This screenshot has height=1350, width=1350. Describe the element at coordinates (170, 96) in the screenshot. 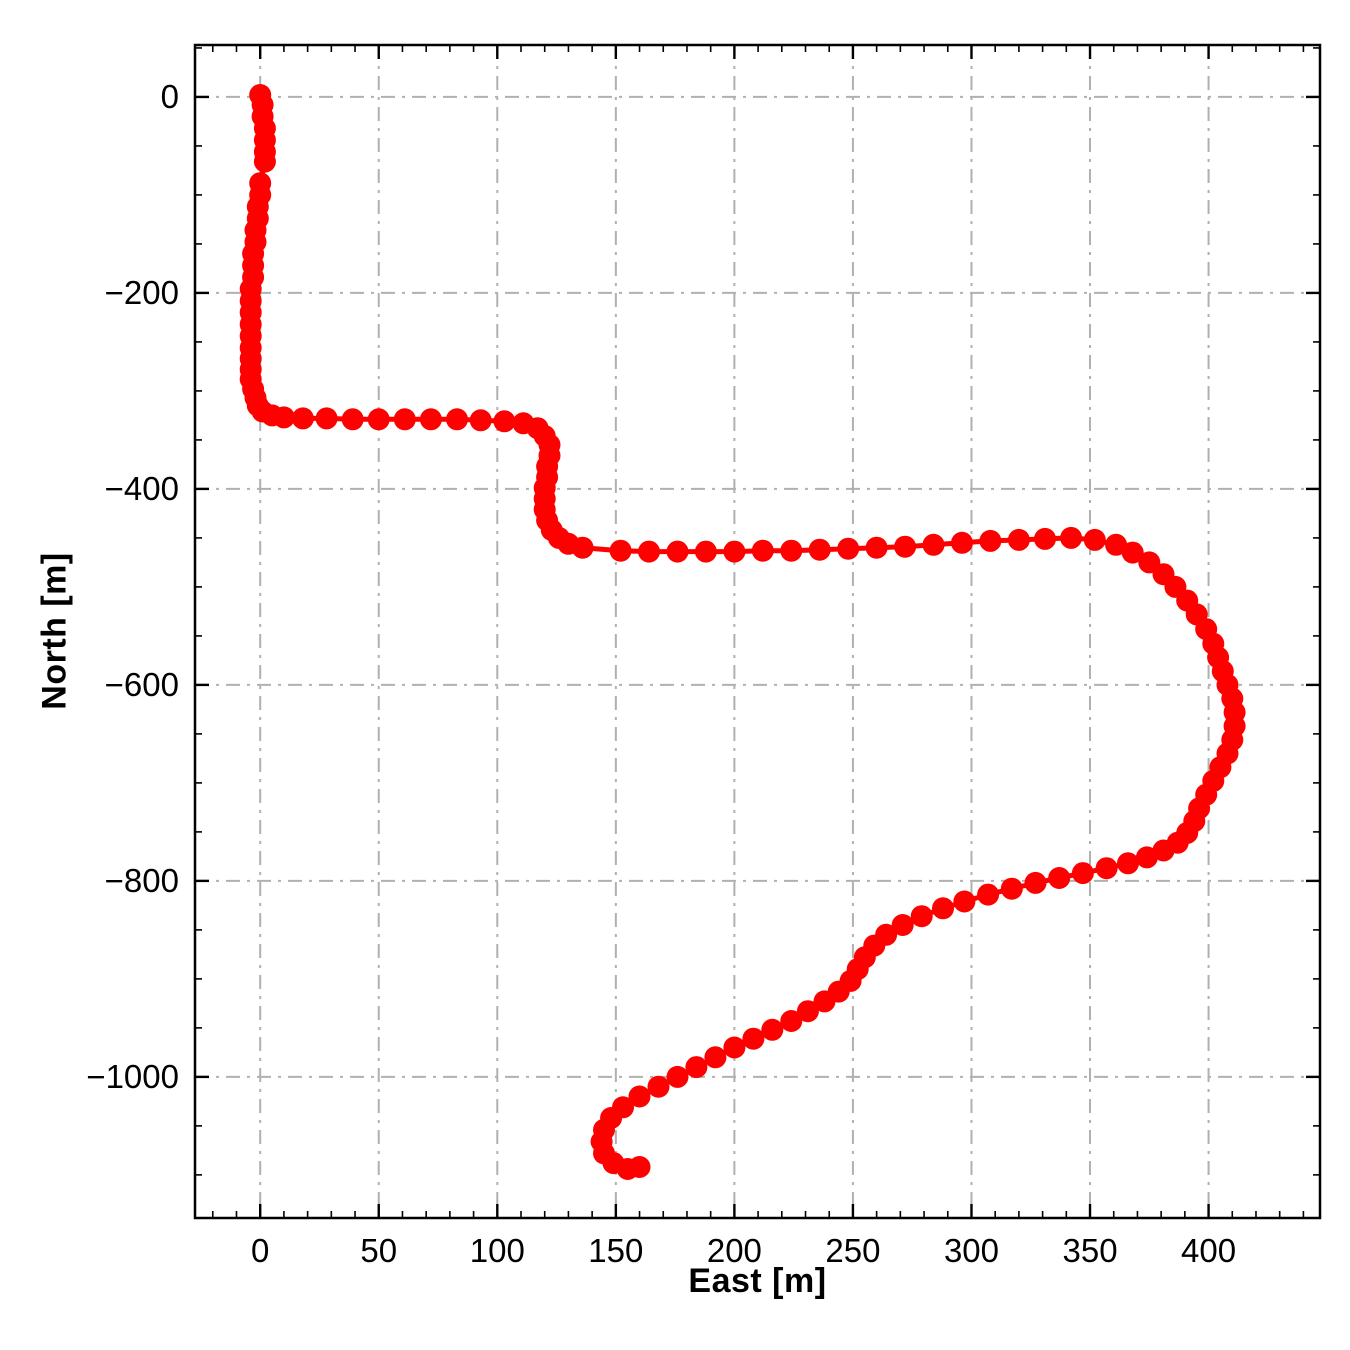

I see `y-tick-label: 0` at that location.